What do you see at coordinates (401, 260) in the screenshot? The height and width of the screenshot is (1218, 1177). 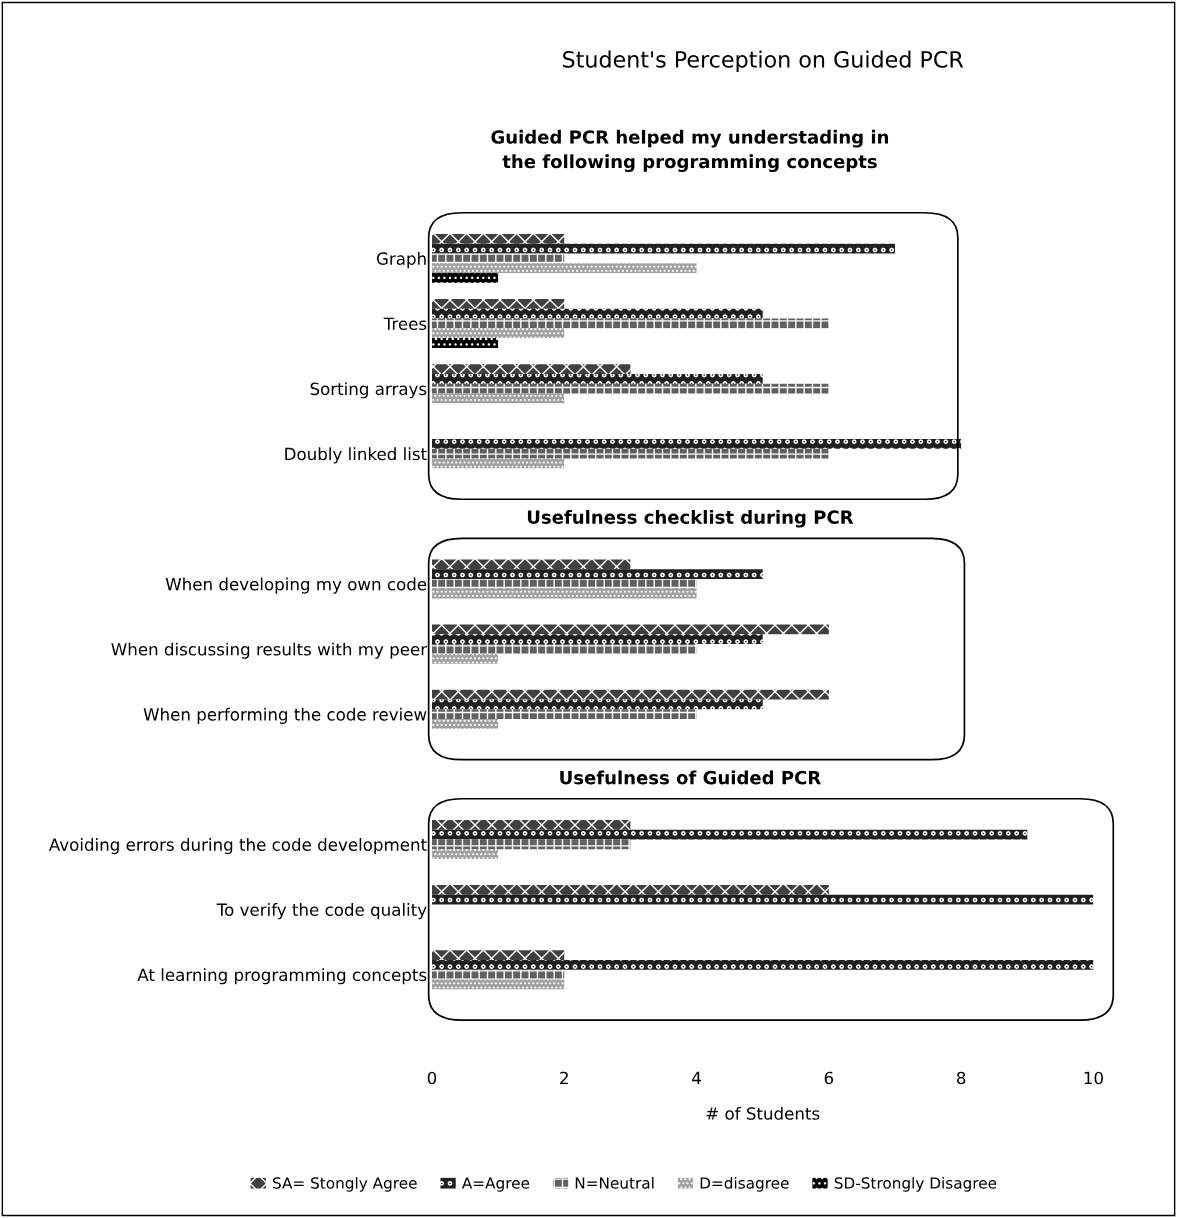 I see `y-tick-label: Graph` at bounding box center [401, 260].